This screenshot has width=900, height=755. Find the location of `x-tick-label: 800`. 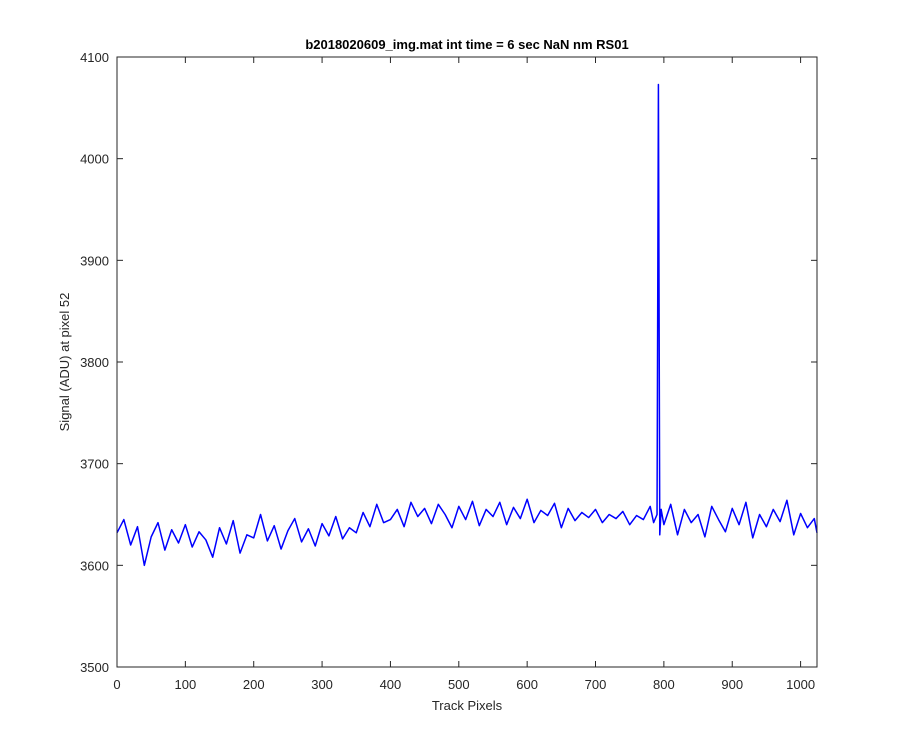

x-tick-label: 800 is located at coordinates (664, 684).